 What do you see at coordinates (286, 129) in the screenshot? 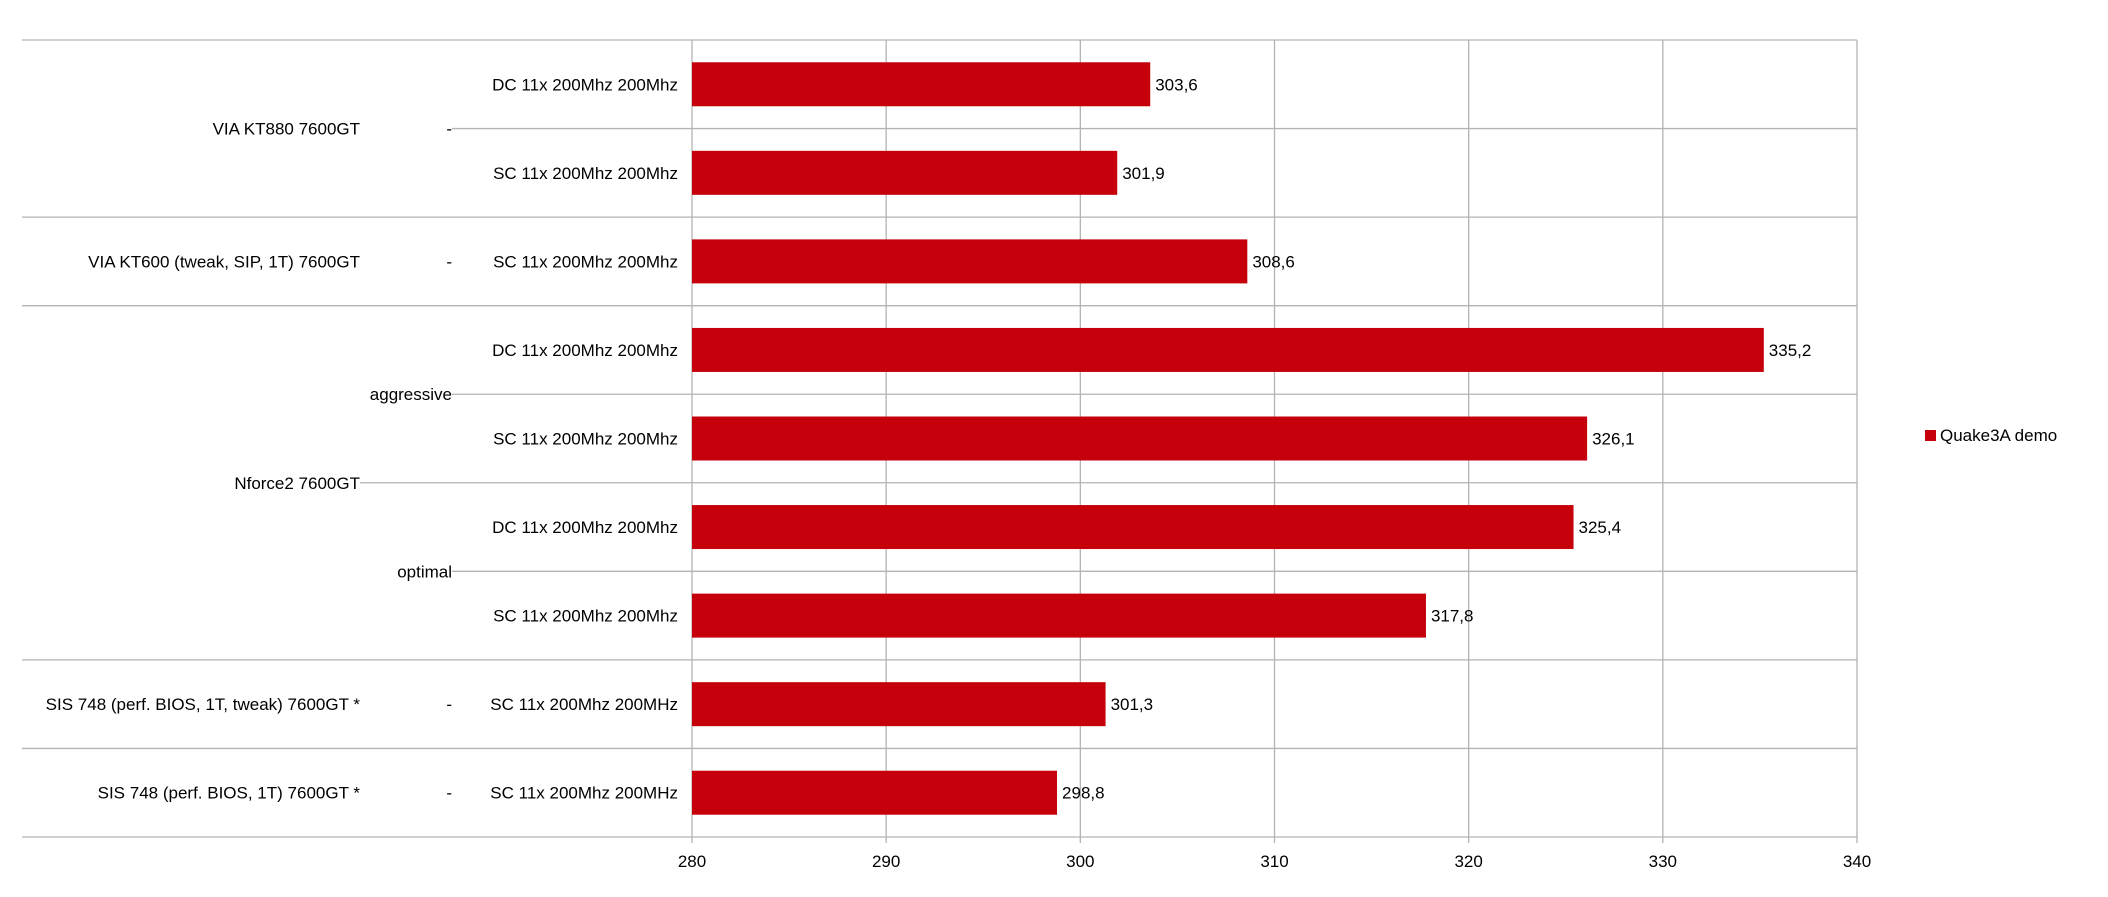
I see `group-label: VIA KT880 7600GT` at bounding box center [286, 129].